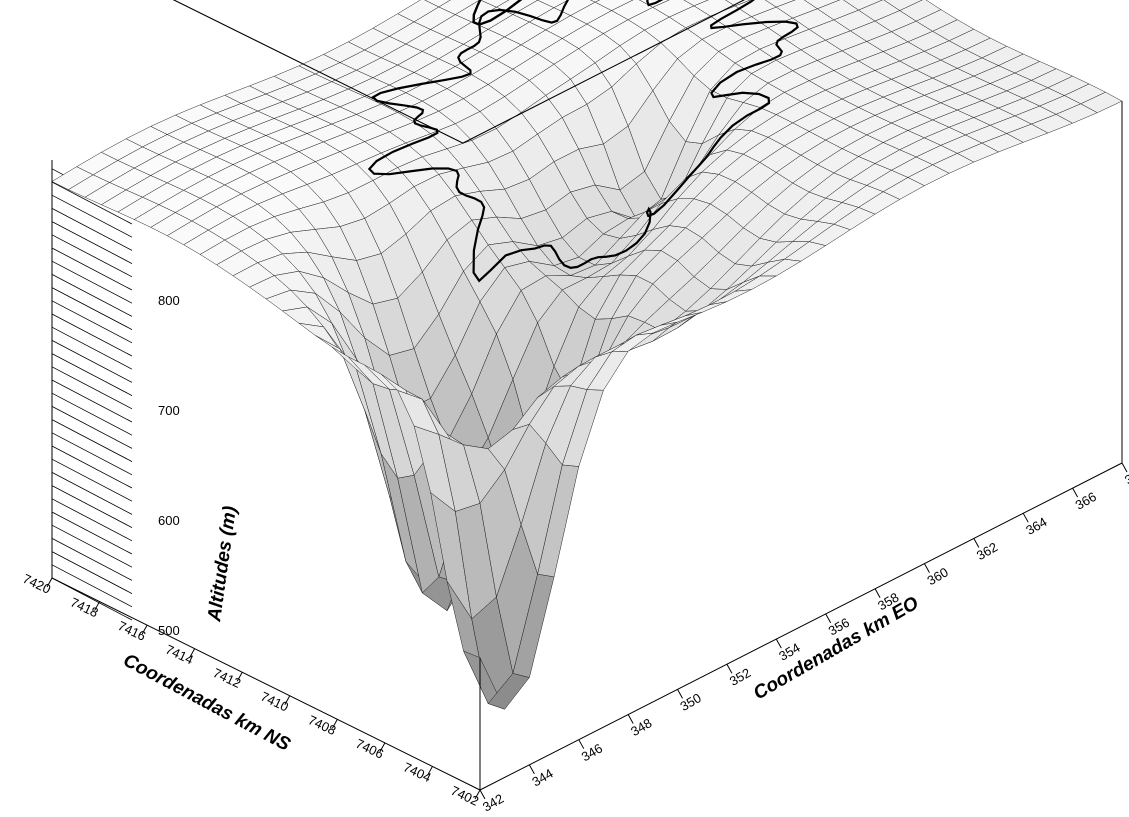  Describe the element at coordinates (691, 702) in the screenshot. I see `x-axis-tick-label: 350` at that location.